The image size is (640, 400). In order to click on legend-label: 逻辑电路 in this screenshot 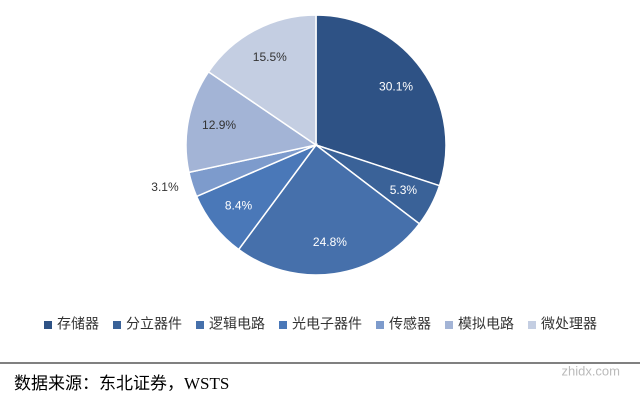, I will do `click(237, 324)`.